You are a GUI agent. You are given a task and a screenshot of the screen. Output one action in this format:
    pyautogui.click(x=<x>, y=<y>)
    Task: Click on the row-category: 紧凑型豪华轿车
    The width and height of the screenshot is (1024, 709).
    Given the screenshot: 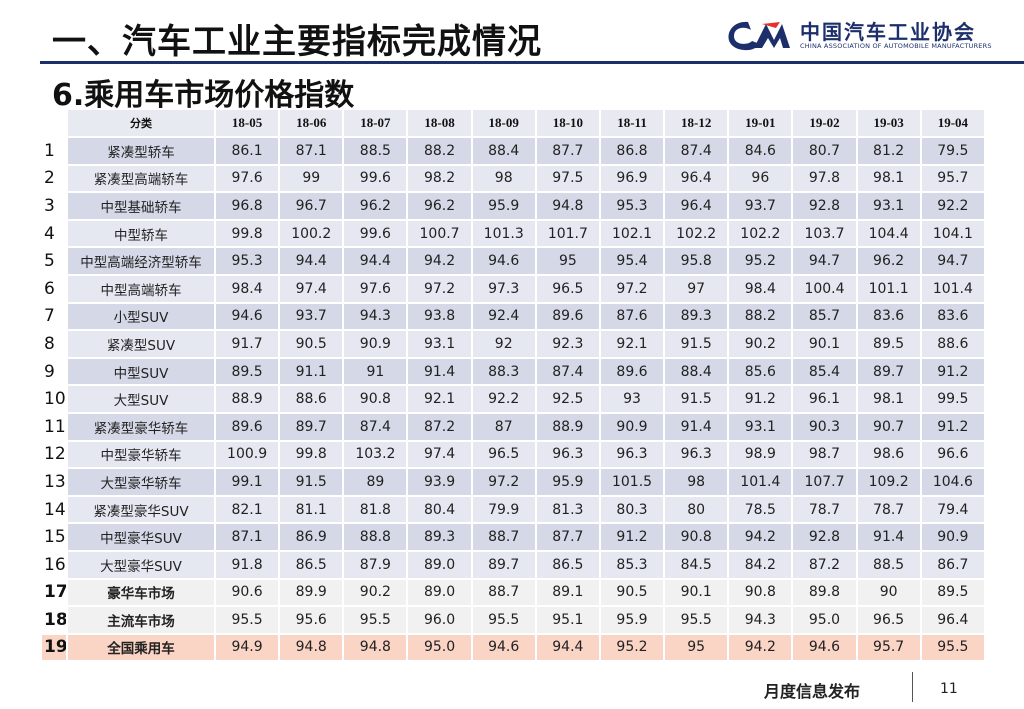 What is the action you would take?
    pyautogui.click(x=141, y=427)
    